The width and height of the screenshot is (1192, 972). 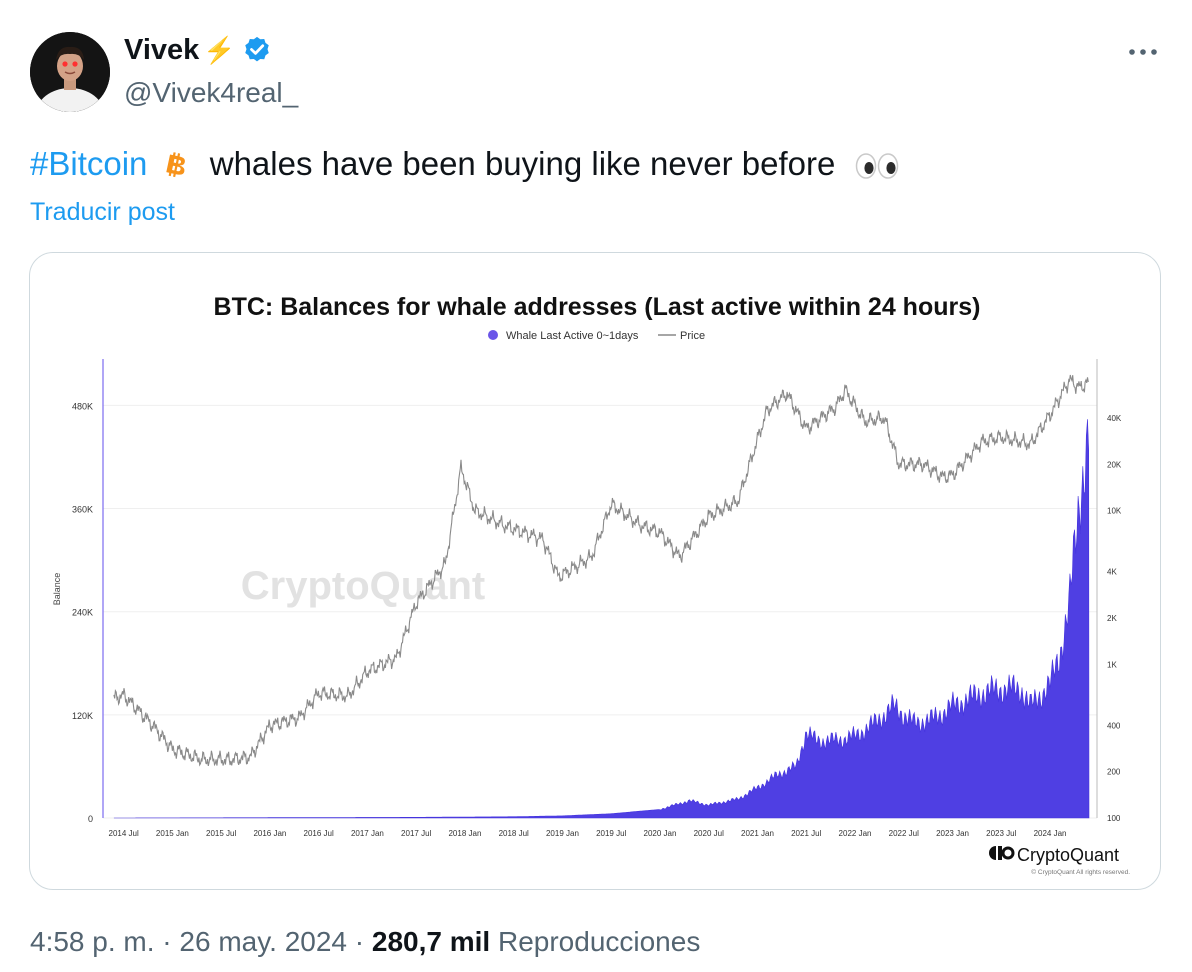 I want to click on x-tick-label: 2020 Jul, so click(x=709, y=833).